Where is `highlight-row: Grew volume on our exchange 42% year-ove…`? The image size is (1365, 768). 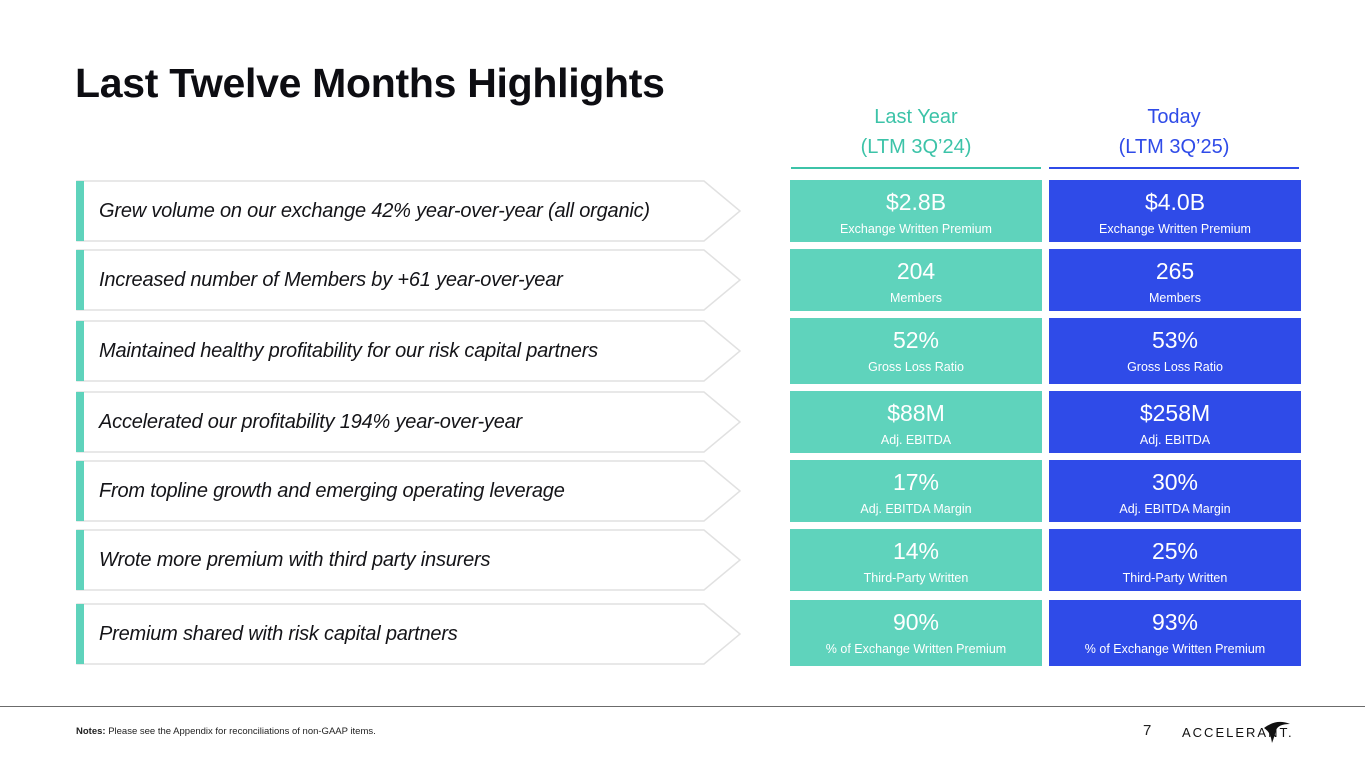
highlight-row: Grew volume on our exchange 42% year-ove… is located at coordinates (409, 211).